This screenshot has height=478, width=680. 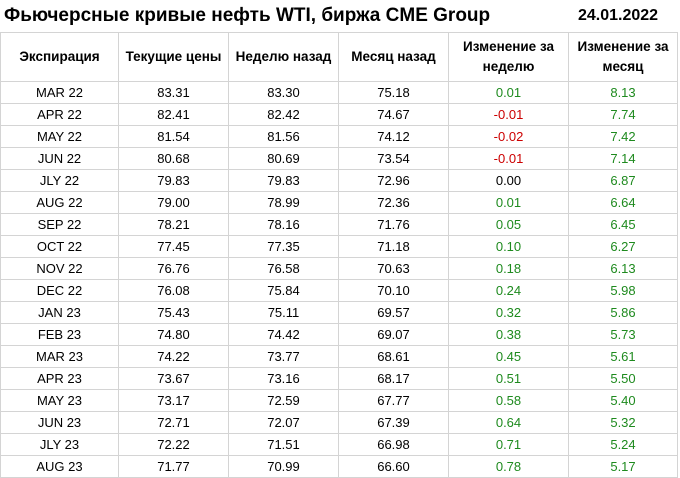 I want to click on cell-expiration: MAR 23, so click(x=59, y=356).